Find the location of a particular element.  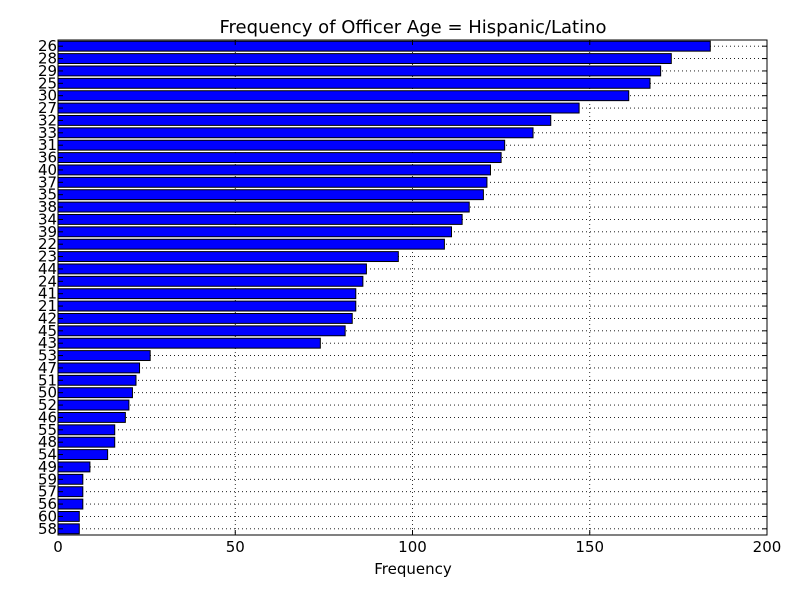

y-tick-label: 24 is located at coordinates (47, 281).